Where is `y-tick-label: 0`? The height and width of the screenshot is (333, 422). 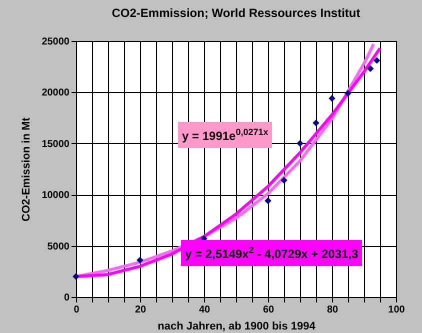
y-tick-label: 0 is located at coordinates (67, 298).